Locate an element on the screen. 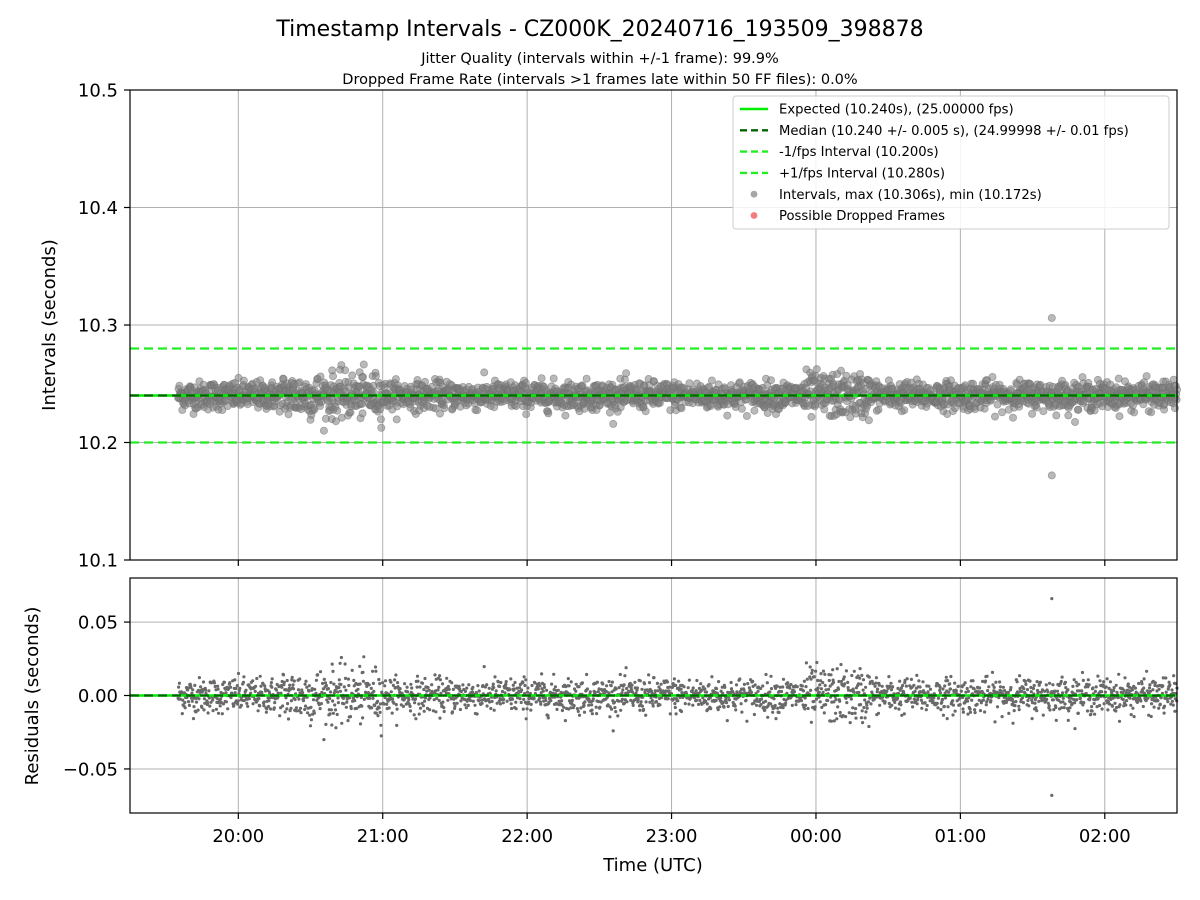  x-tick-label: 20:00 is located at coordinates (238, 836).